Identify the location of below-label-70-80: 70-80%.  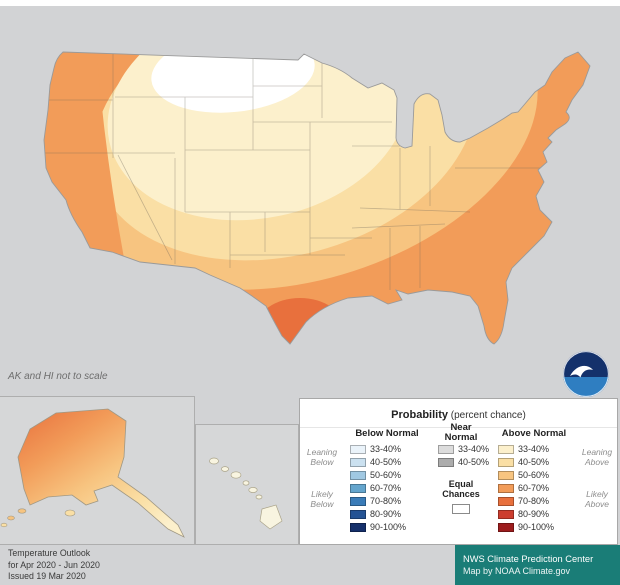
(386, 501).